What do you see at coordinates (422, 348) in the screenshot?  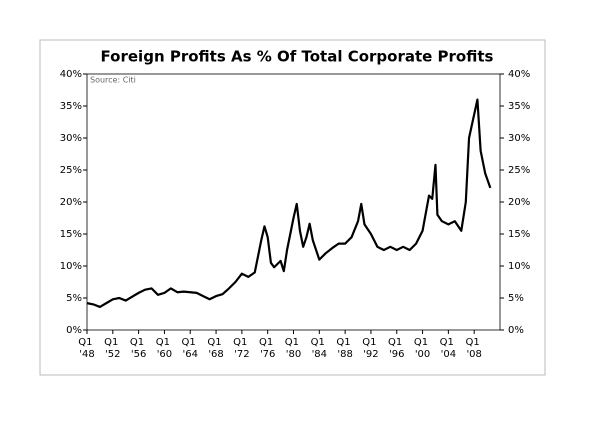 I see `x-tick-label: Q1 '00` at bounding box center [422, 348].